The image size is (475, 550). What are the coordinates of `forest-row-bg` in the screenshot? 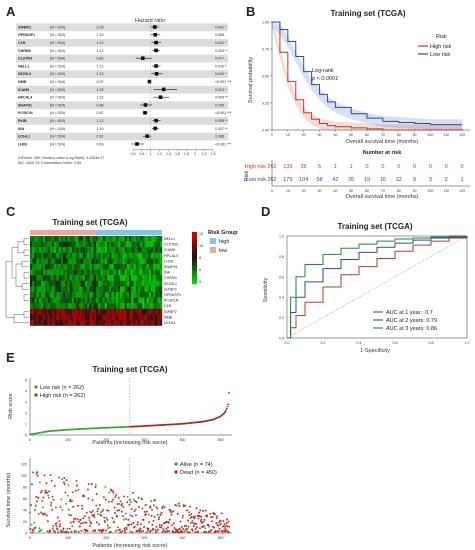 It's located at (122, 89).